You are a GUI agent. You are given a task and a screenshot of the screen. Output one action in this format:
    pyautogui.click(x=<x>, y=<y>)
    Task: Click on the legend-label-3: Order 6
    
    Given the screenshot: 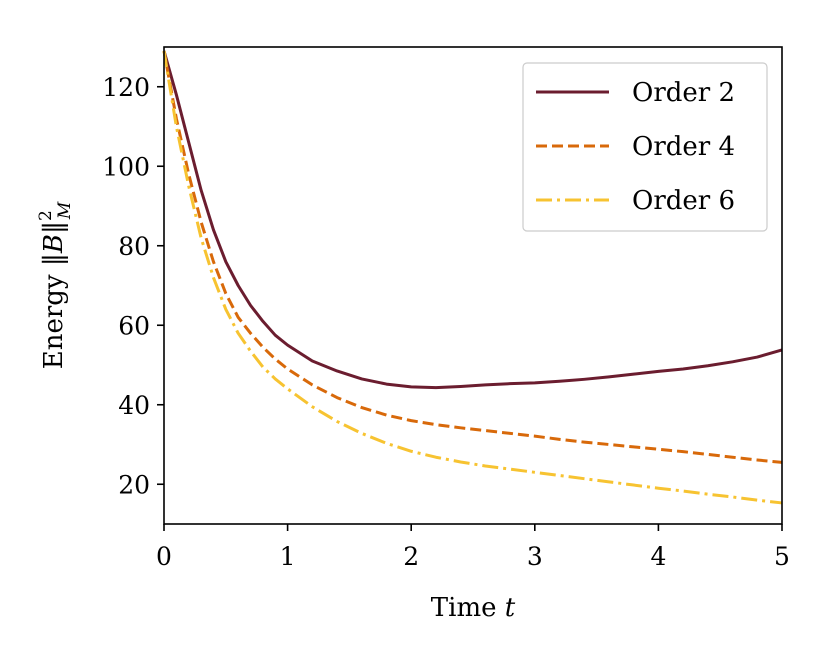 What is the action you would take?
    pyautogui.click(x=683, y=201)
    